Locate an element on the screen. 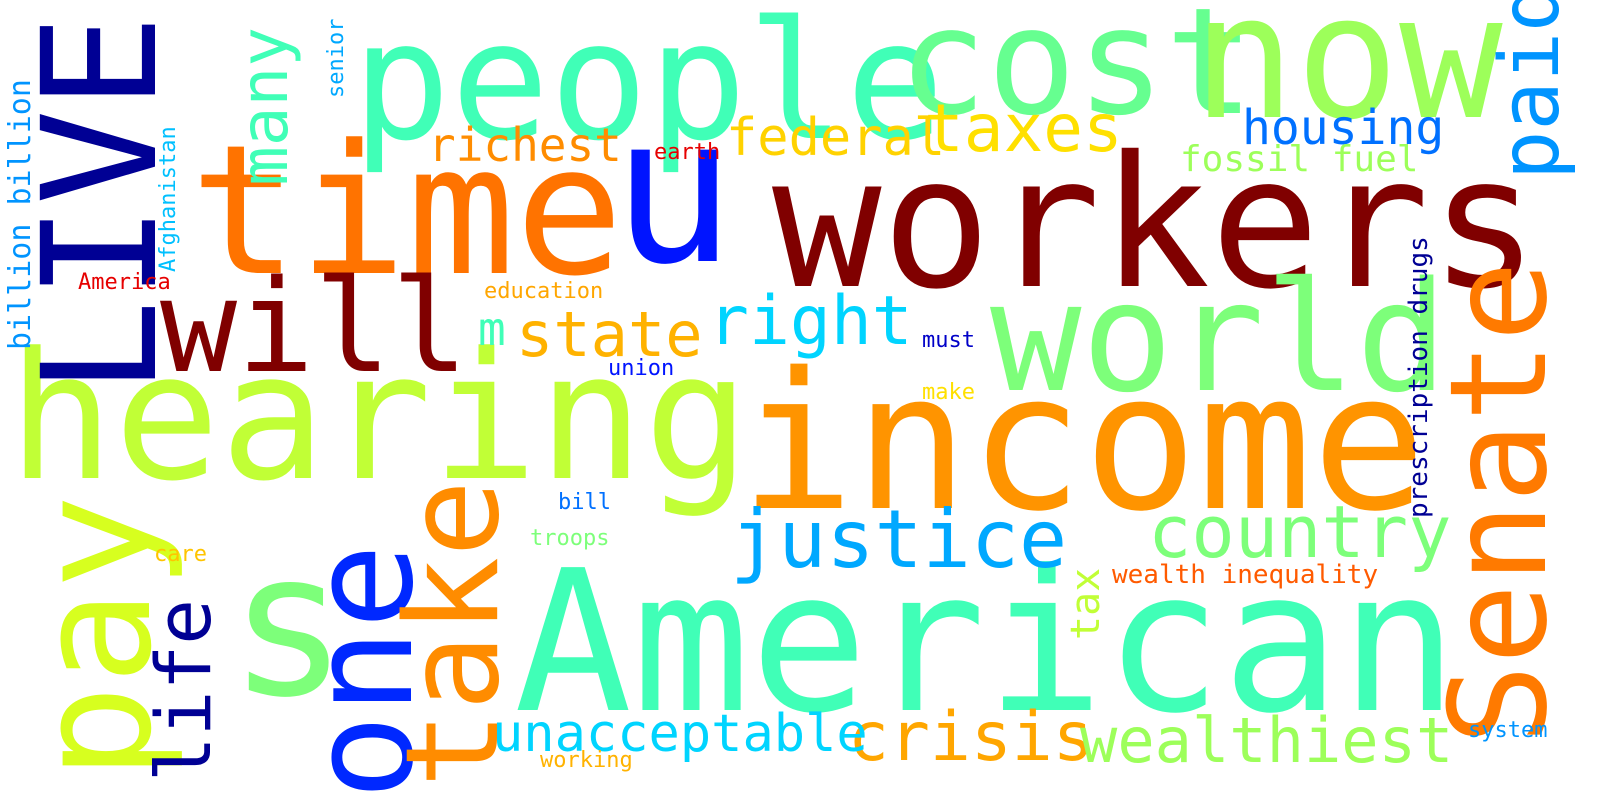 The image size is (1600, 800). word-system: system is located at coordinates (1508, 730).